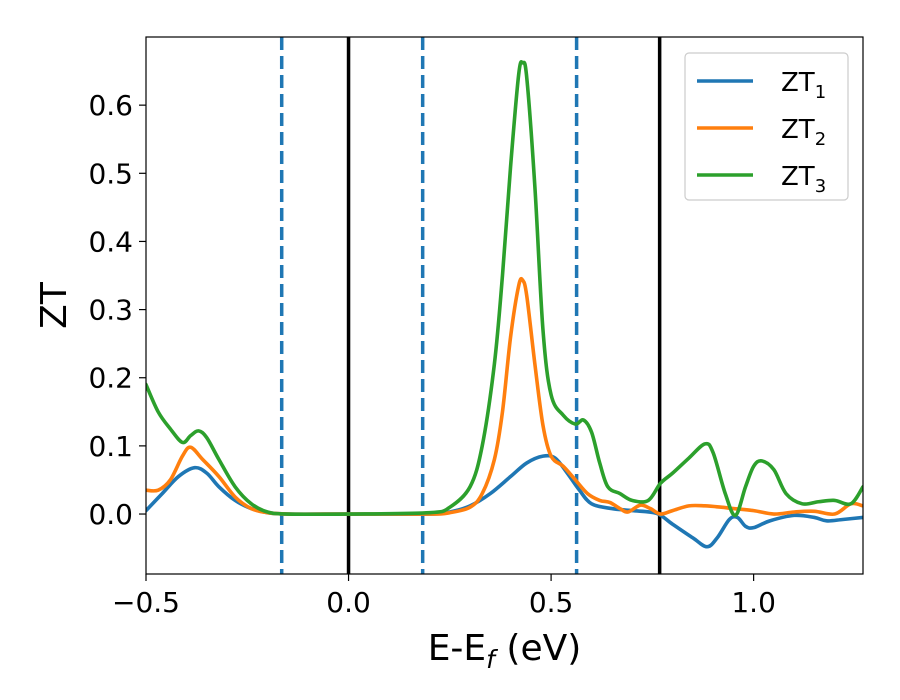  I want to click on x-tick-label: −0.5, so click(146, 602).